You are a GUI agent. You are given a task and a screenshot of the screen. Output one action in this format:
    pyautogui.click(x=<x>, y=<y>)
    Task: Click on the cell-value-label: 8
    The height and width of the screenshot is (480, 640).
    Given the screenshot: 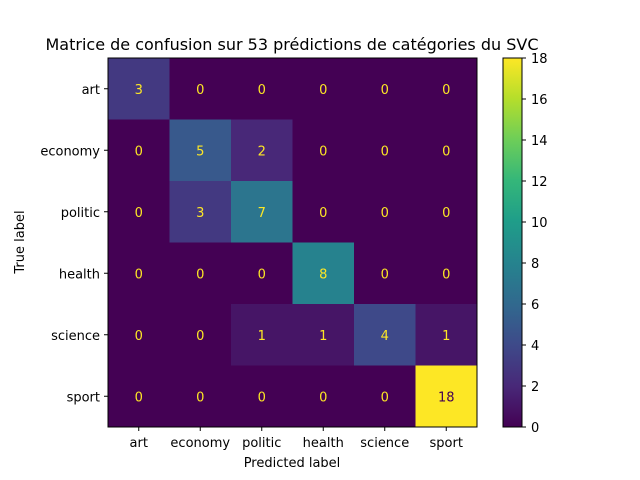 What is the action you would take?
    pyautogui.click(x=323, y=274)
    